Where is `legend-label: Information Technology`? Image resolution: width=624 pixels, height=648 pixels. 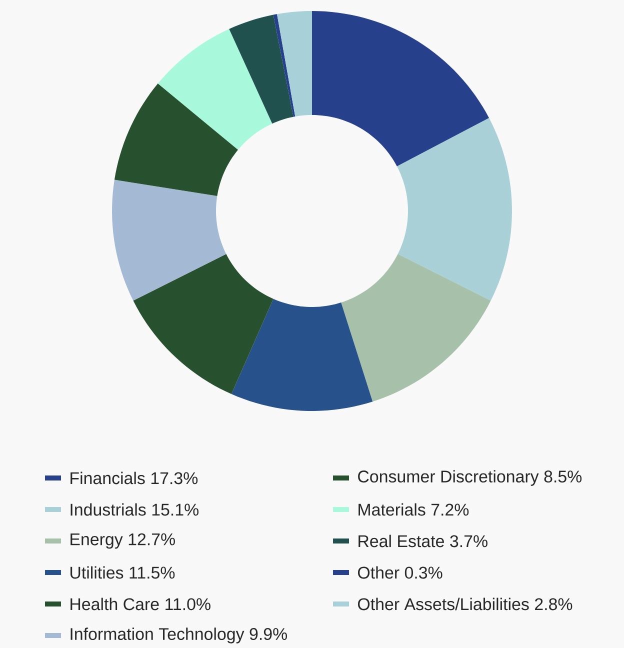
legend-label: Information Technology is located at coordinates (157, 636).